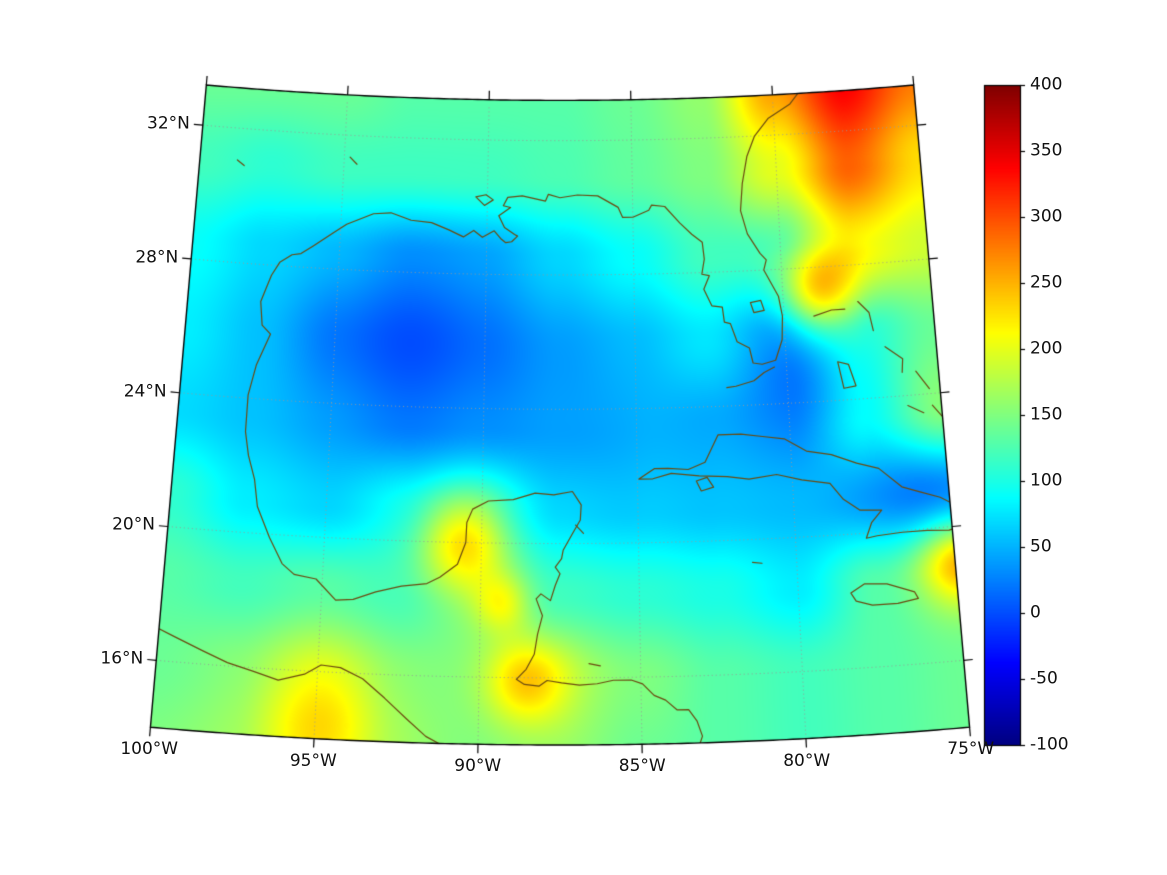 The width and height of the screenshot is (1167, 875). I want to click on colorbar-tick-label: 50, so click(1041, 546).